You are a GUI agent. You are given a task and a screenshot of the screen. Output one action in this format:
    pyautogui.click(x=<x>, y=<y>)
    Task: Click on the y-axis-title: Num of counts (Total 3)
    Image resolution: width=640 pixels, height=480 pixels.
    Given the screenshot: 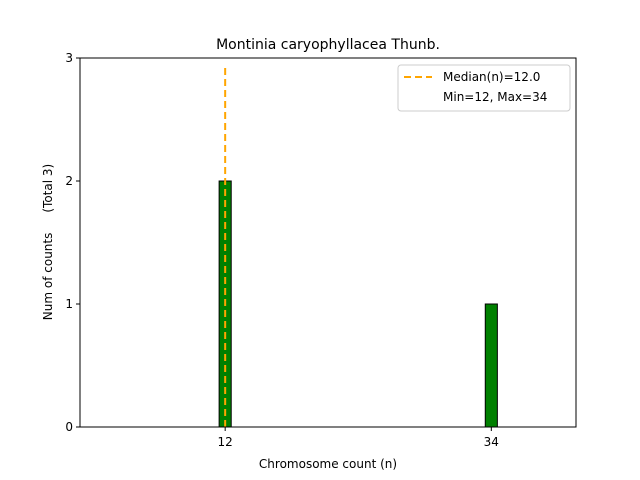 What is the action you would take?
    pyautogui.click(x=48, y=242)
    